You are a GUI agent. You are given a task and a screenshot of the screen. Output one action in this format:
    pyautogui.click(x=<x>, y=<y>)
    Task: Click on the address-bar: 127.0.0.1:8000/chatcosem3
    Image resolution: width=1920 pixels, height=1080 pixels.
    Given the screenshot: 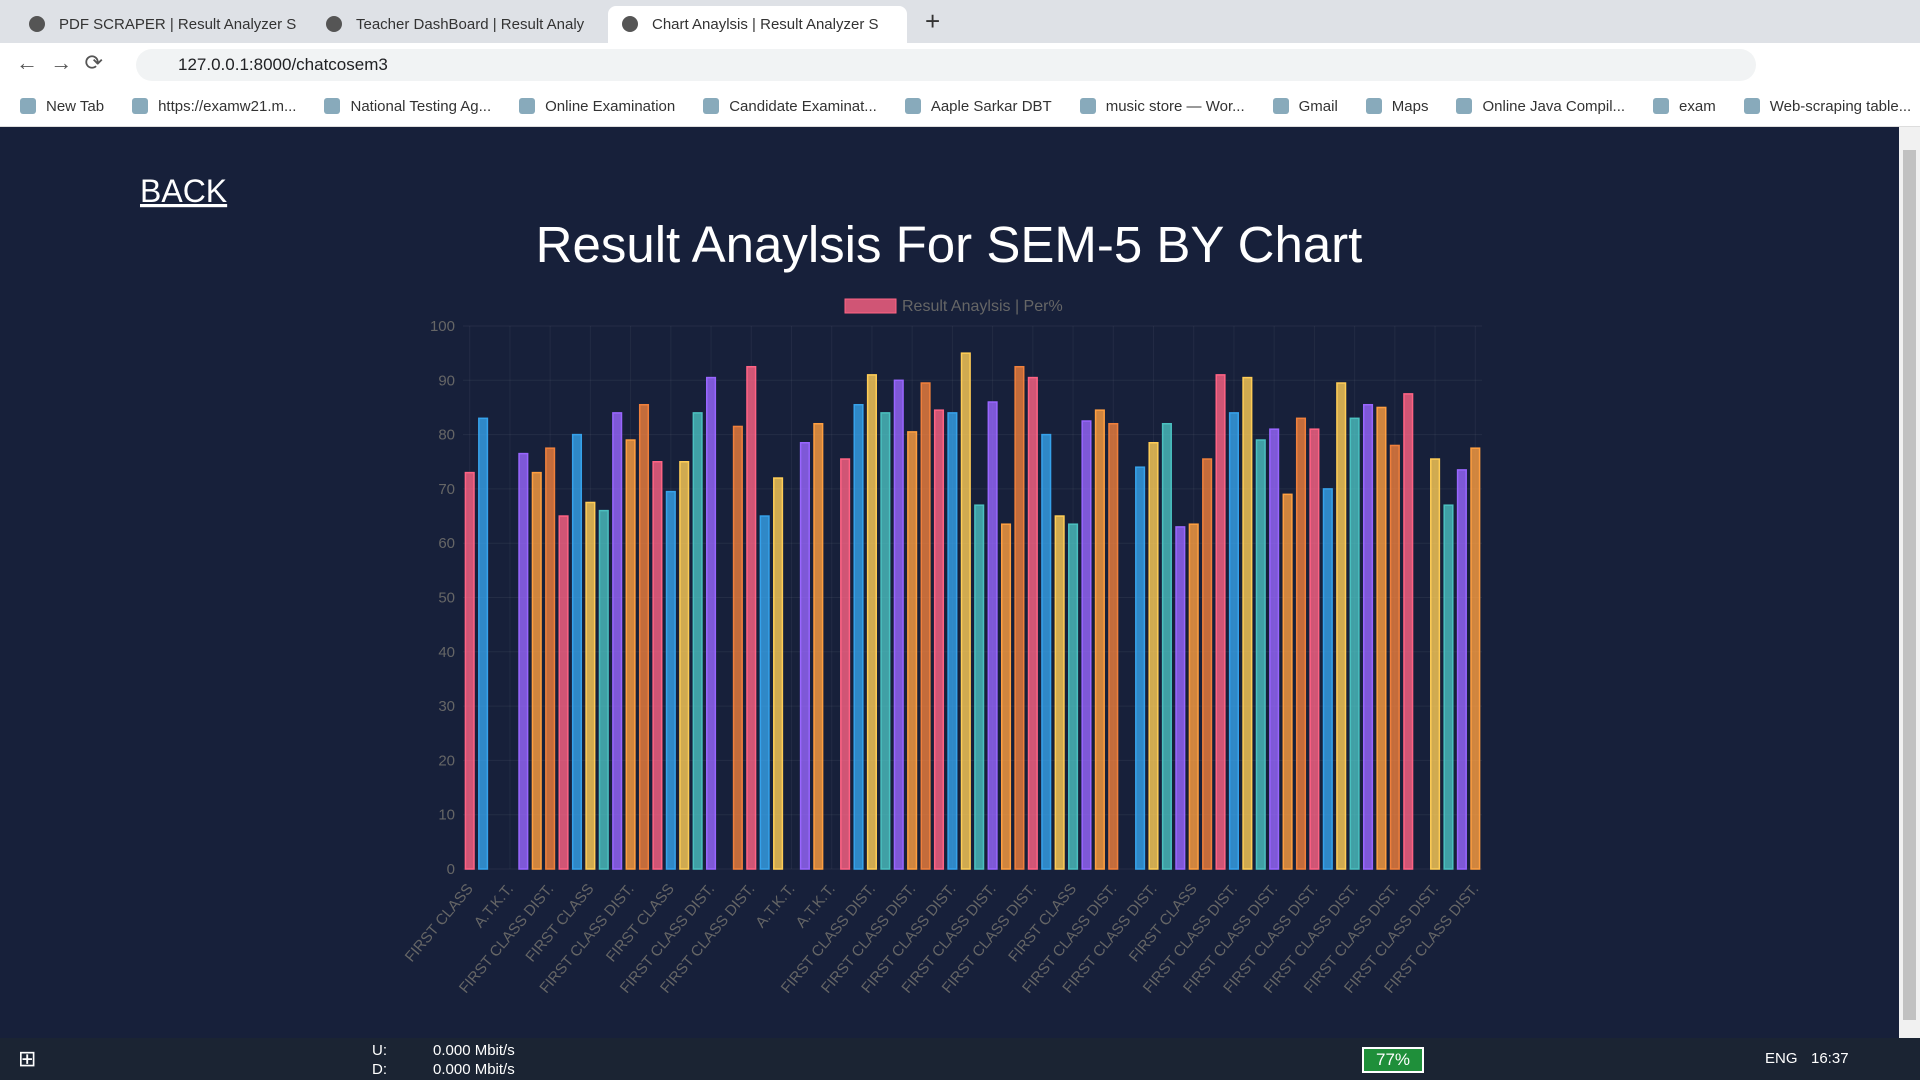 What is the action you would take?
    pyautogui.click(x=946, y=65)
    